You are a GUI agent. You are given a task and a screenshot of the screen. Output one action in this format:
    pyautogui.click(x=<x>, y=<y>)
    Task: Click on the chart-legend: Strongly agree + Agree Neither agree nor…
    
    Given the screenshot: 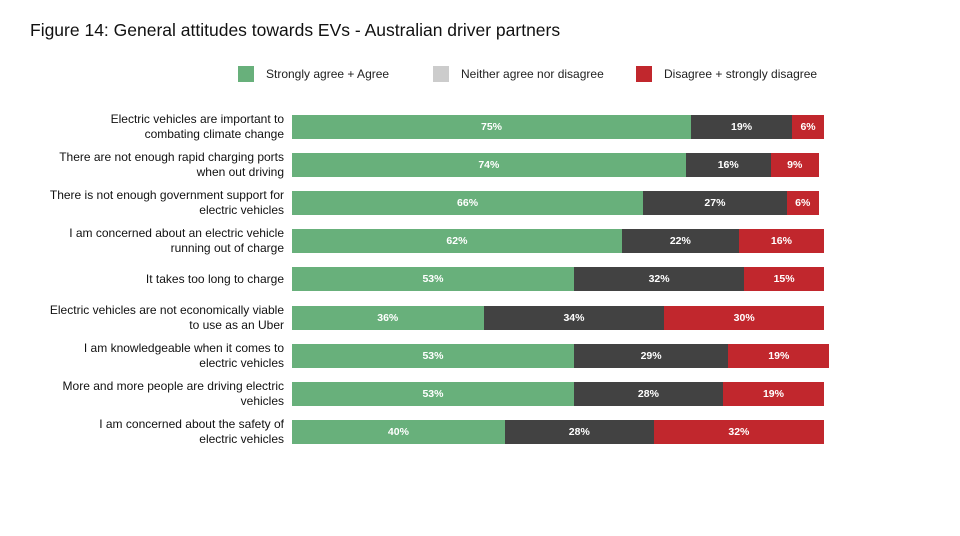 What is the action you would take?
    pyautogui.click(x=480, y=76)
    